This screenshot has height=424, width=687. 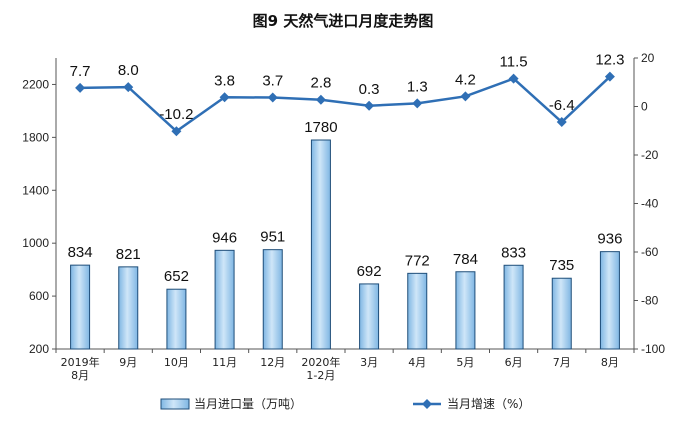 I want to click on x-tick-label: 6月, so click(x=514, y=362).